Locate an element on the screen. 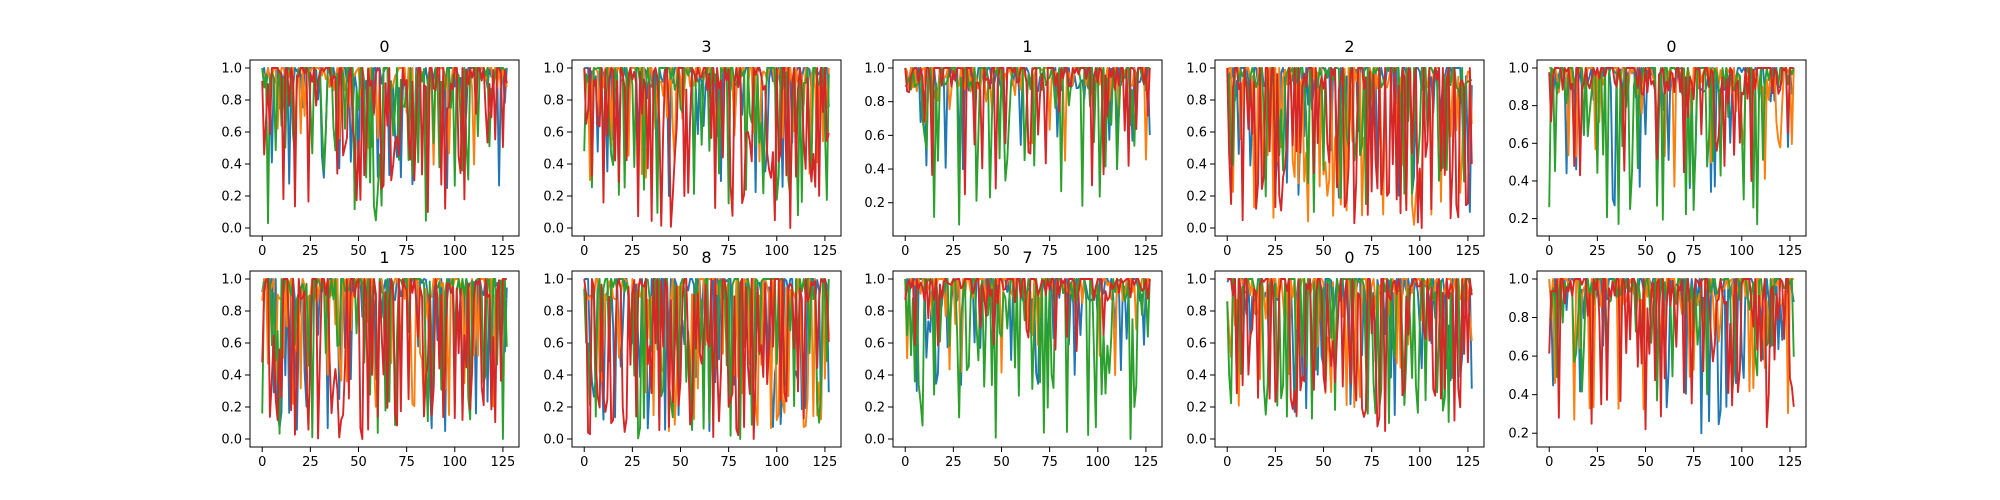 This screenshot has height=500, width=2000. subplot-title: 2 is located at coordinates (1349, 46).